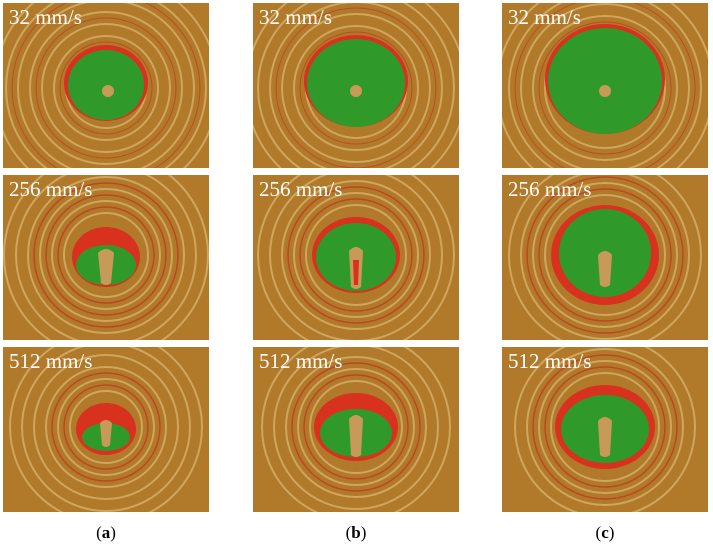 The width and height of the screenshot is (713, 555). I want to click on panel-a-32: 32 mm/s, so click(106, 85).